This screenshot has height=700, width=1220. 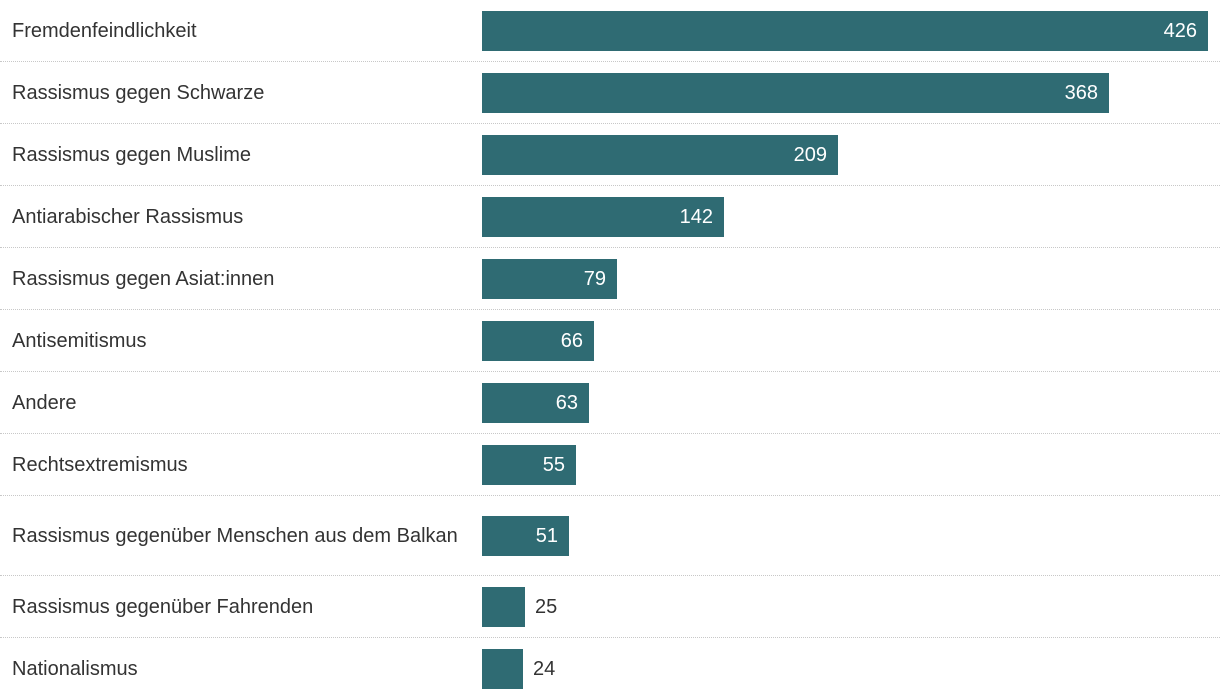 I want to click on value-label: 66, so click(x=571, y=341).